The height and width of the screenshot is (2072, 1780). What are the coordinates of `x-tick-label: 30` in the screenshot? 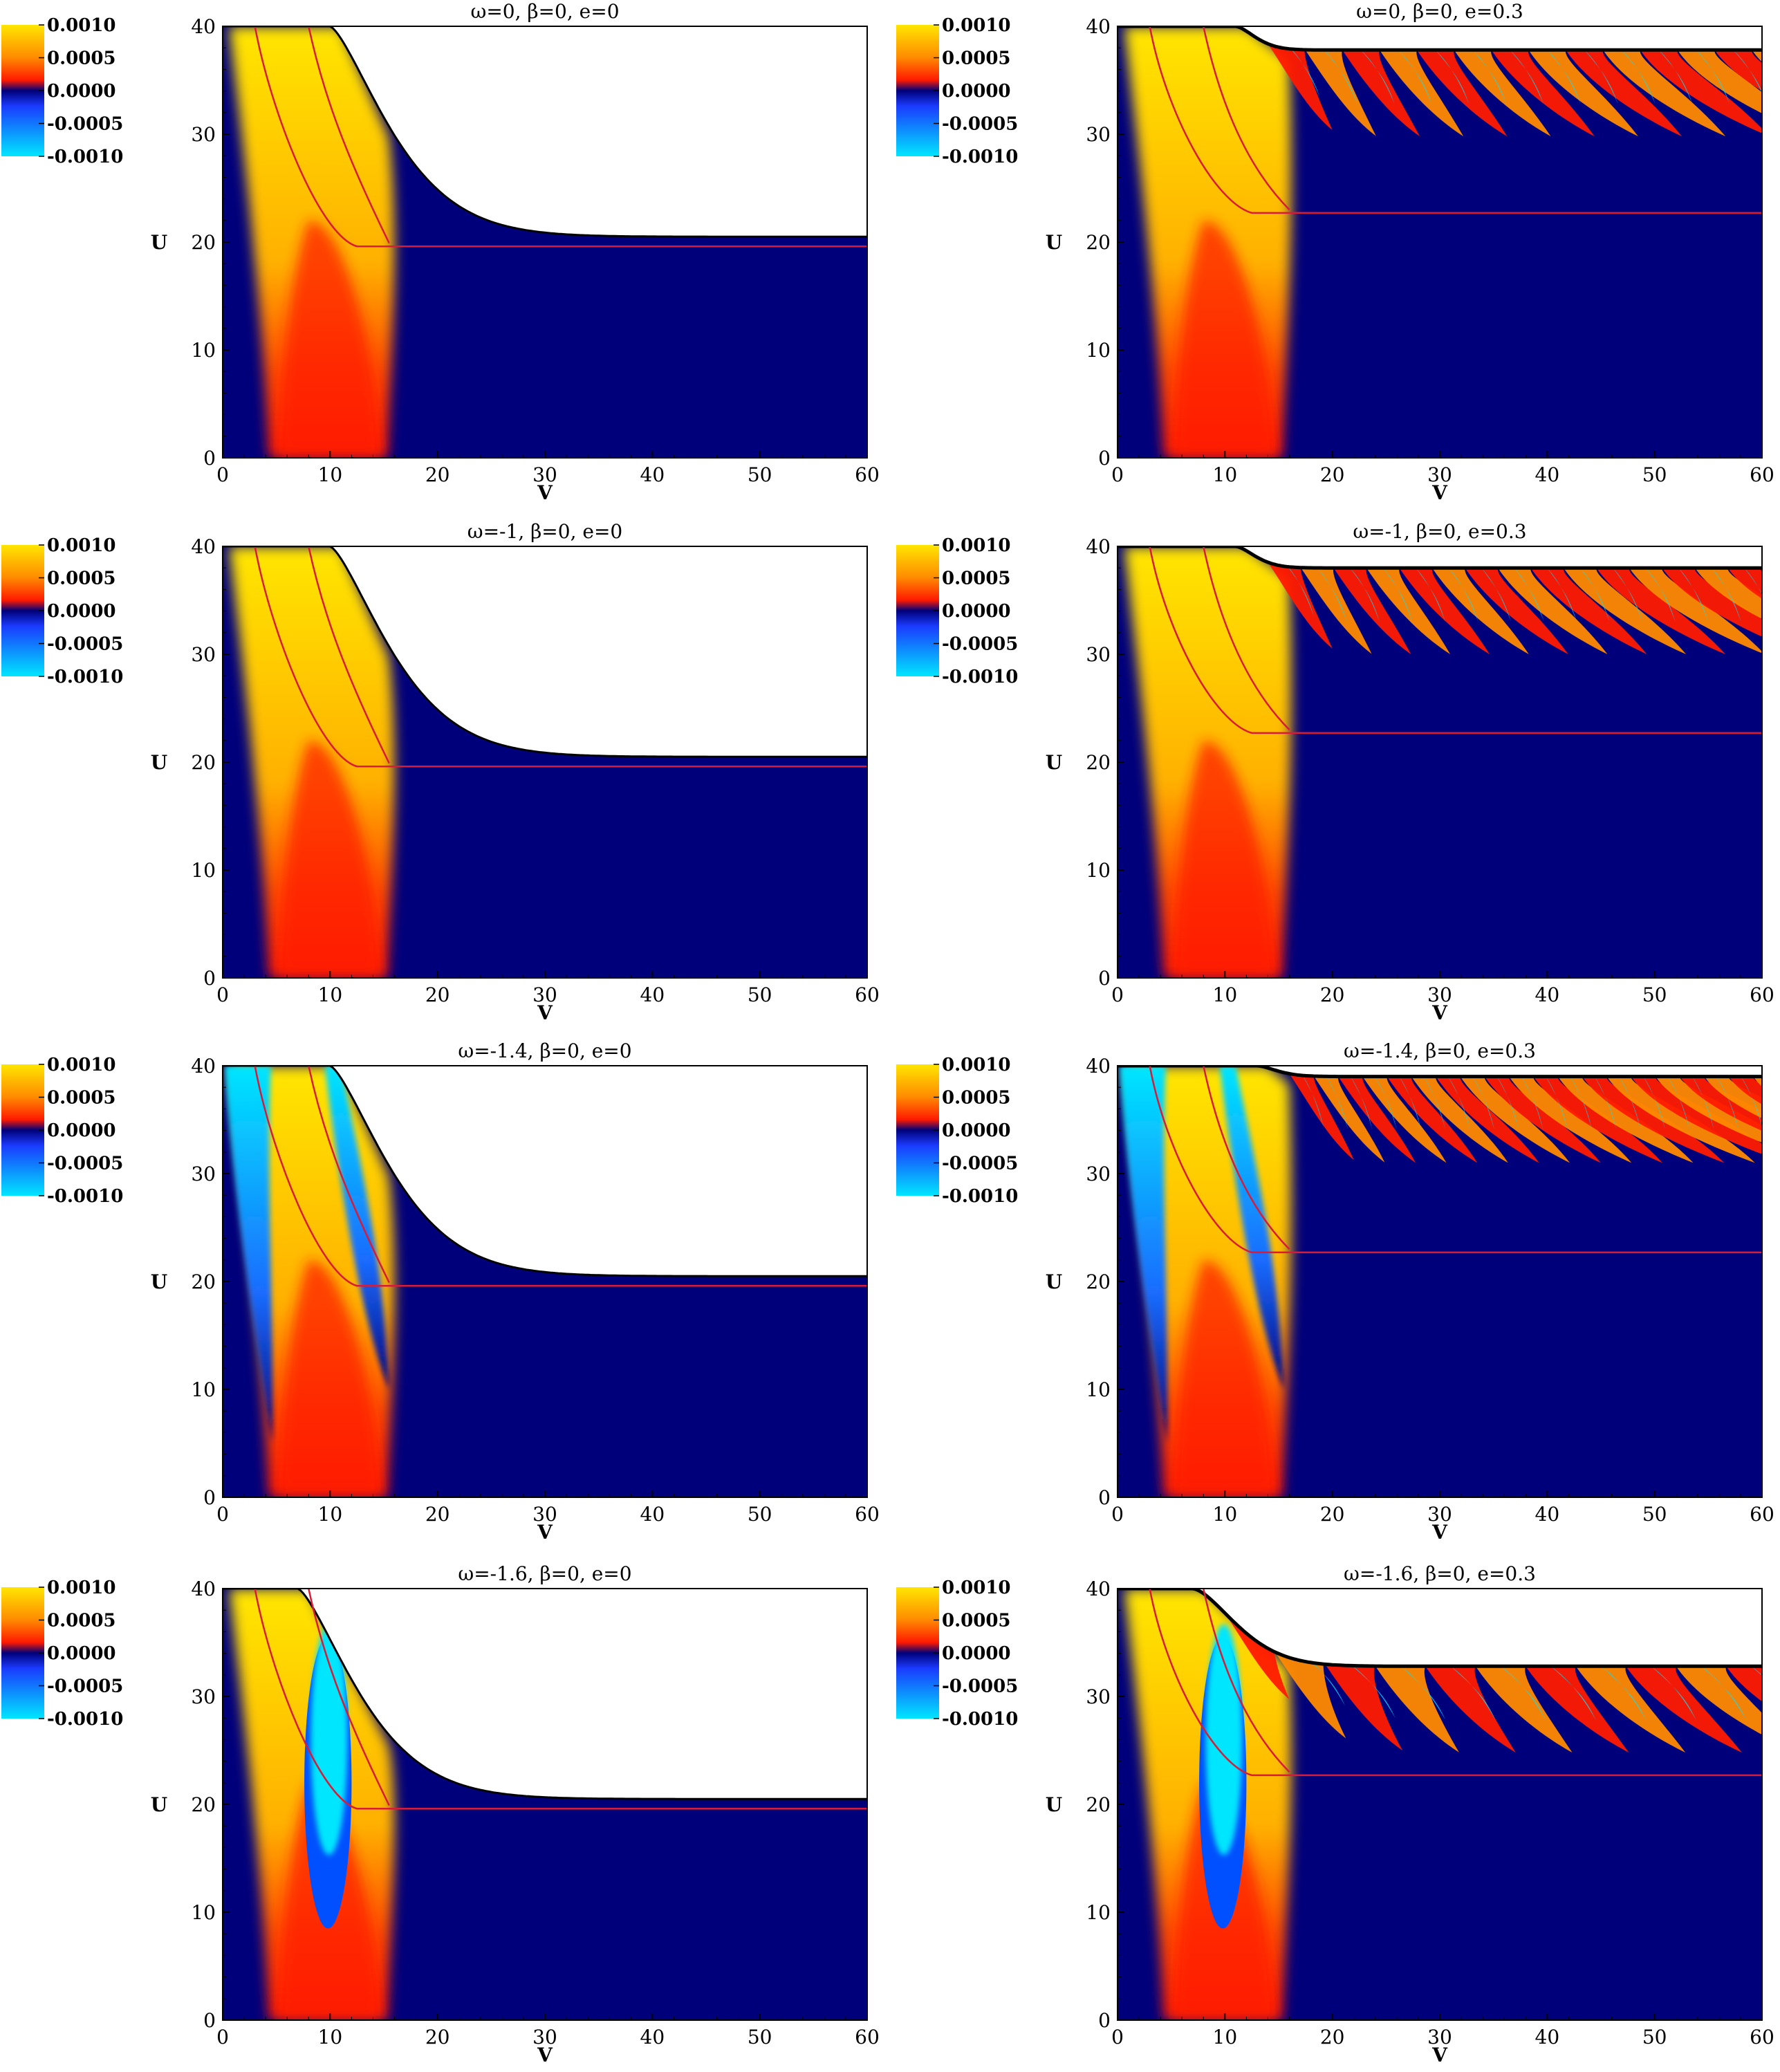 It's located at (1440, 994).